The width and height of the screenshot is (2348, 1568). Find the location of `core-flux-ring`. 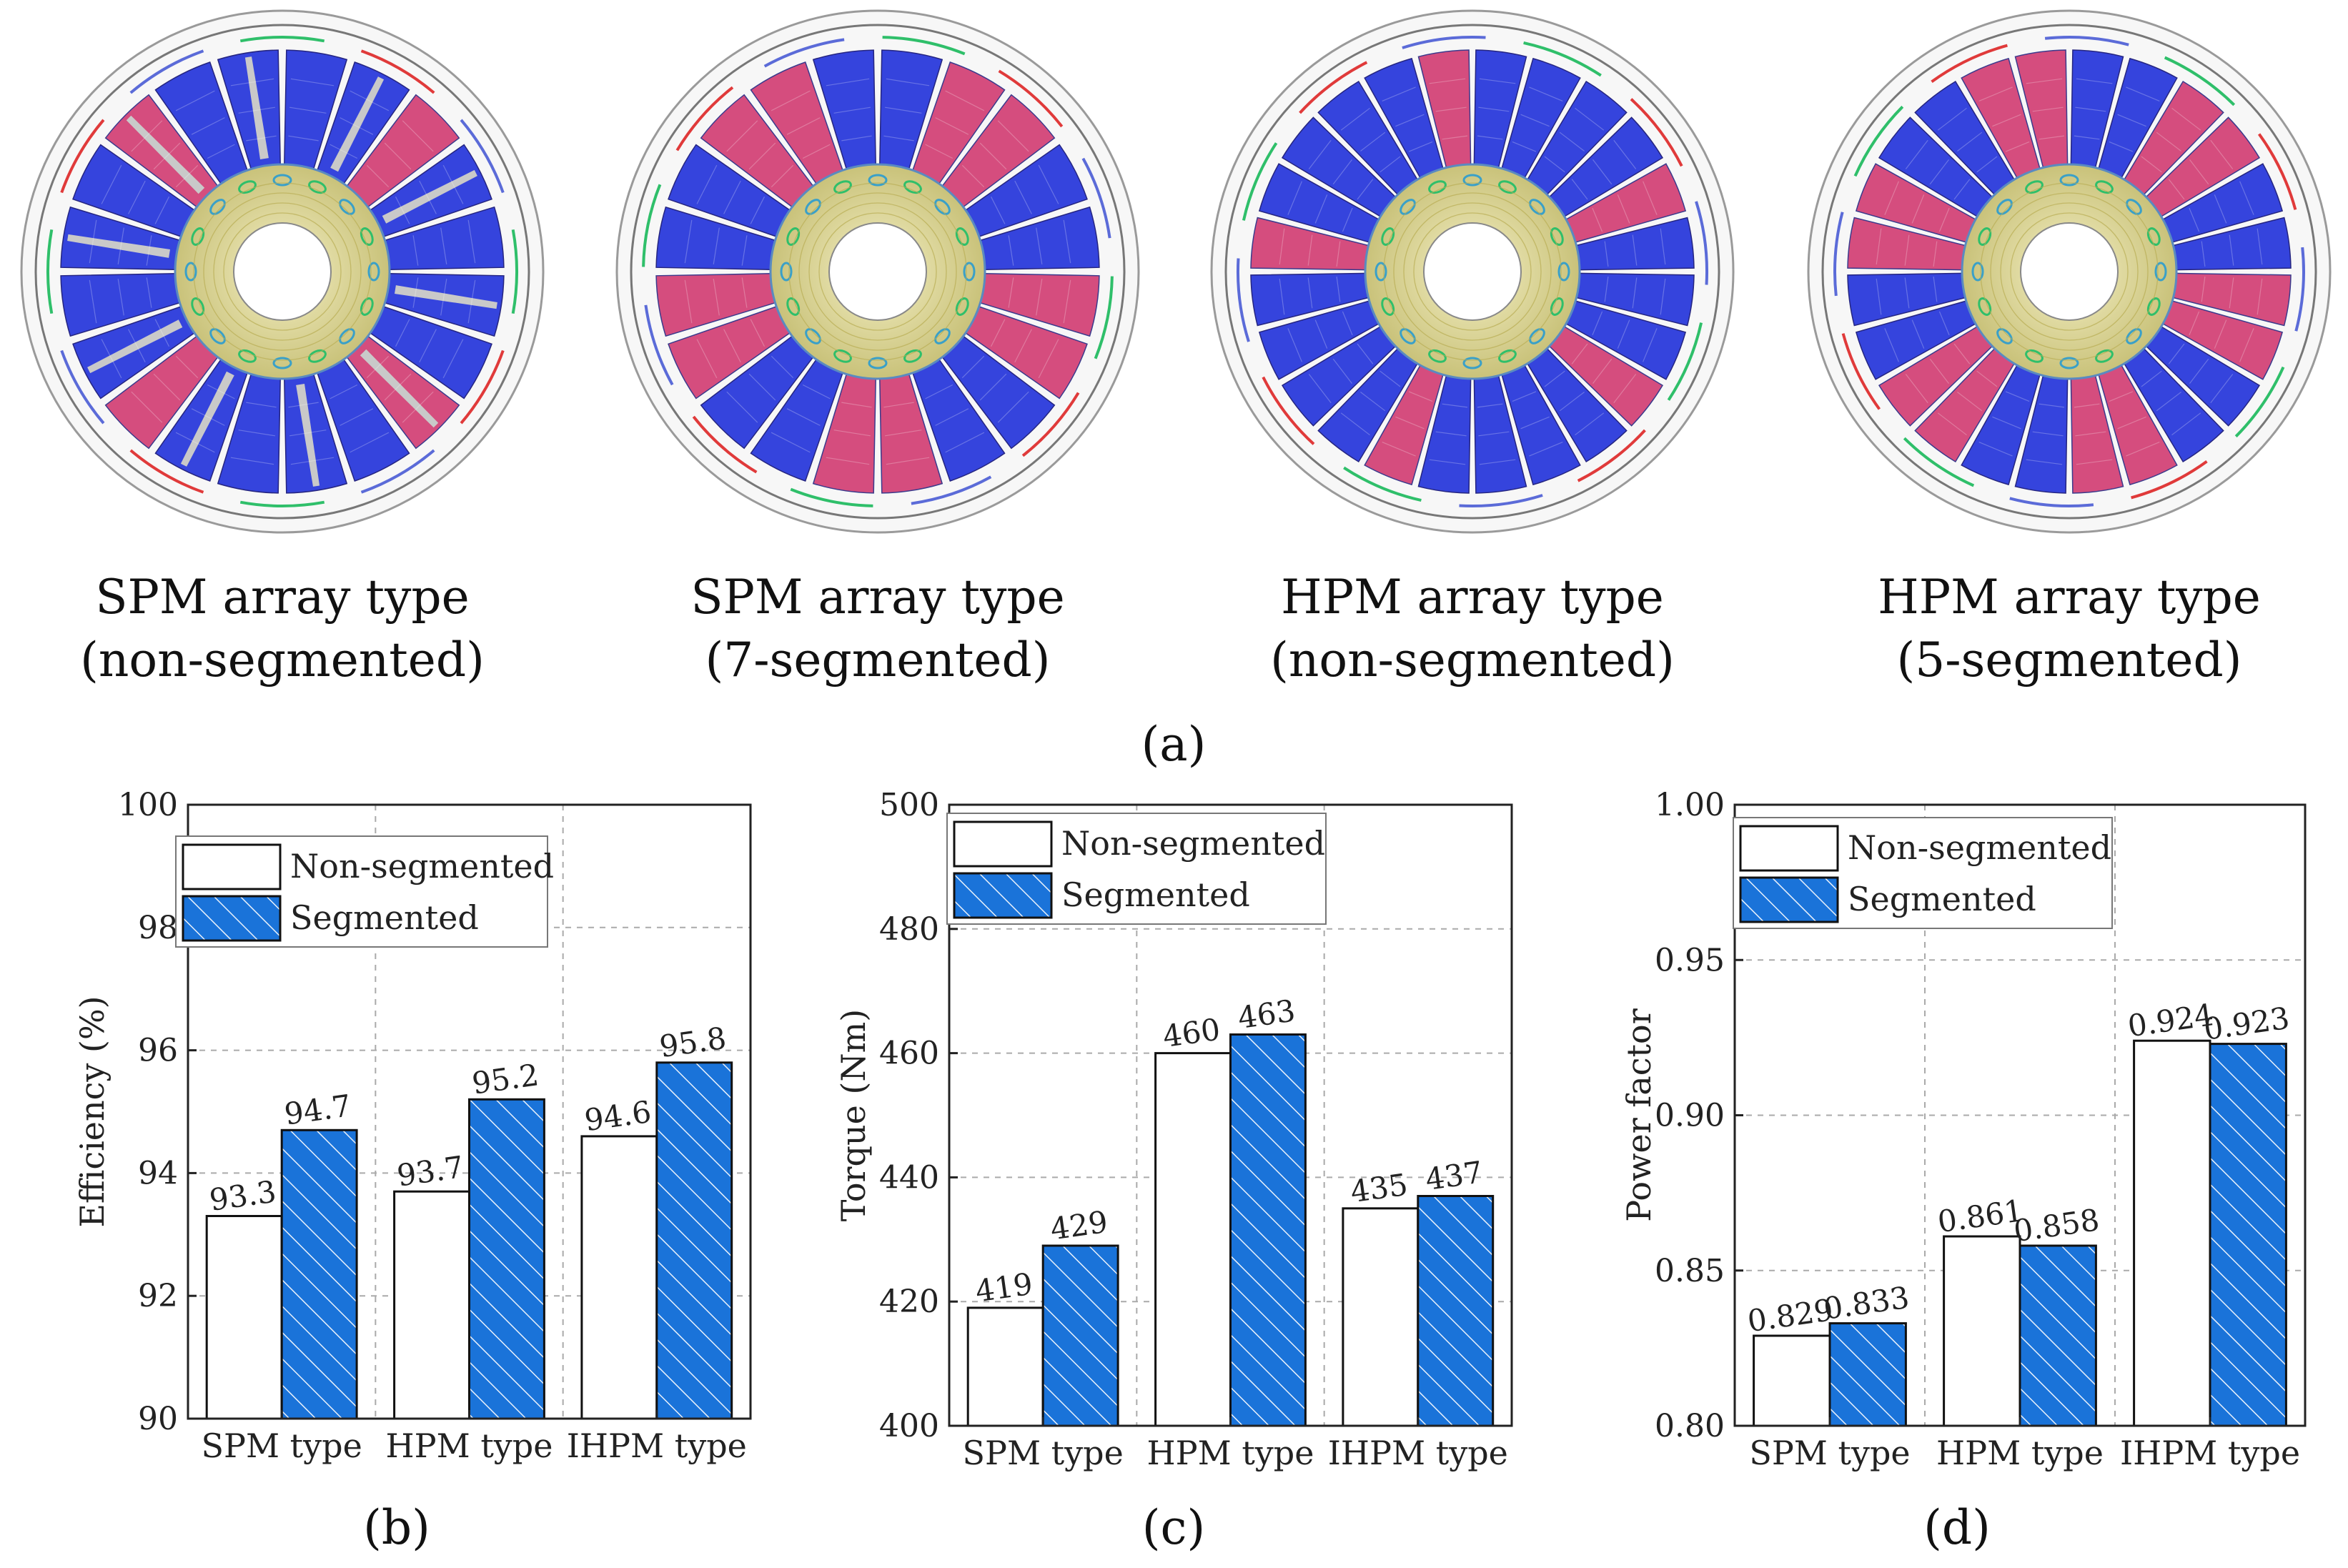

core-flux-ring is located at coordinates (1472, 271).